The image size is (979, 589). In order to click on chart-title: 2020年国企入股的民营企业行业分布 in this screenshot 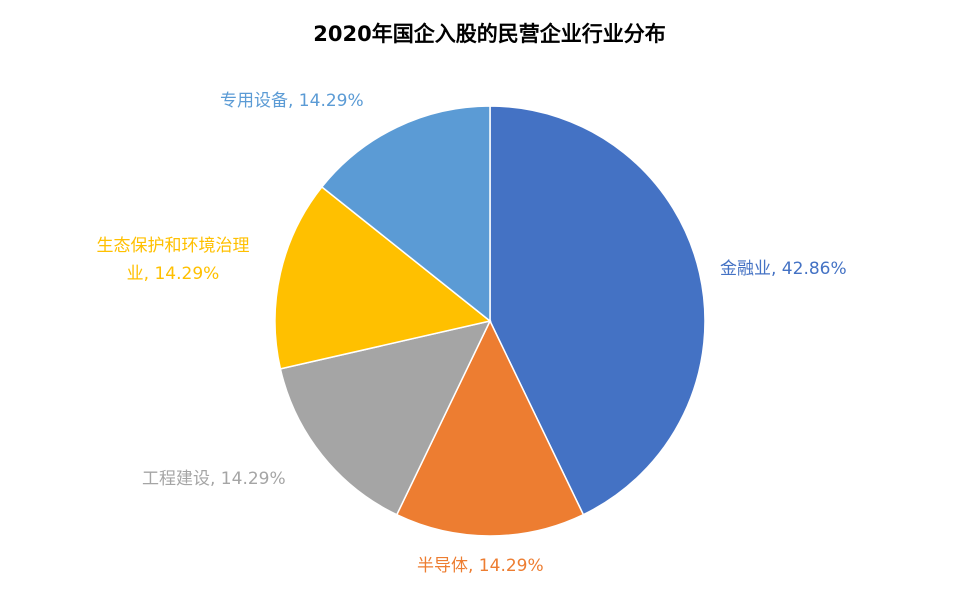, I will do `click(489, 34)`.